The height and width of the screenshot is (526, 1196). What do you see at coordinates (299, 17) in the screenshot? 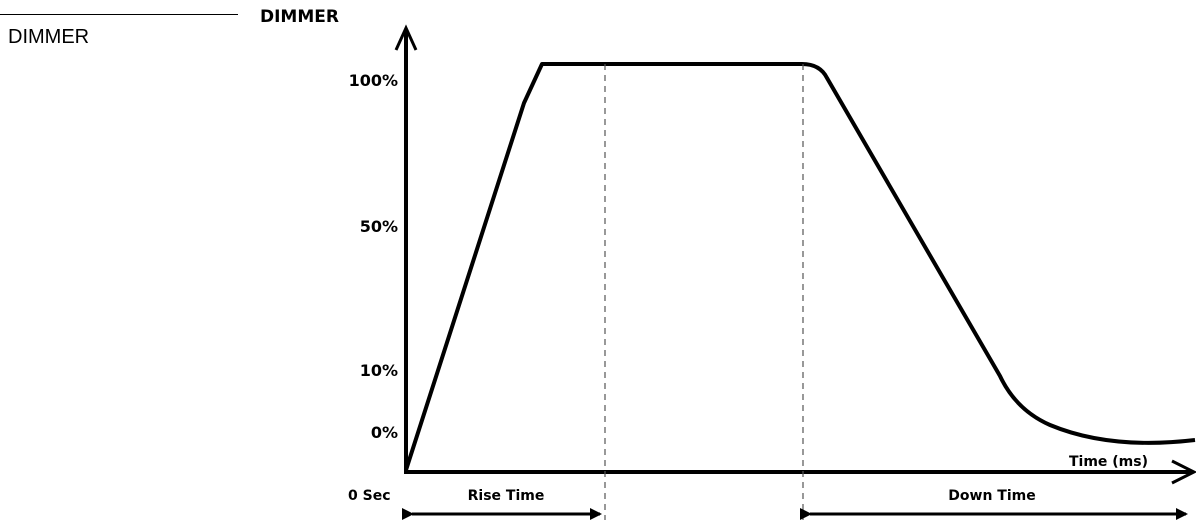
I see `y-axis-title: DIMMER` at bounding box center [299, 17].